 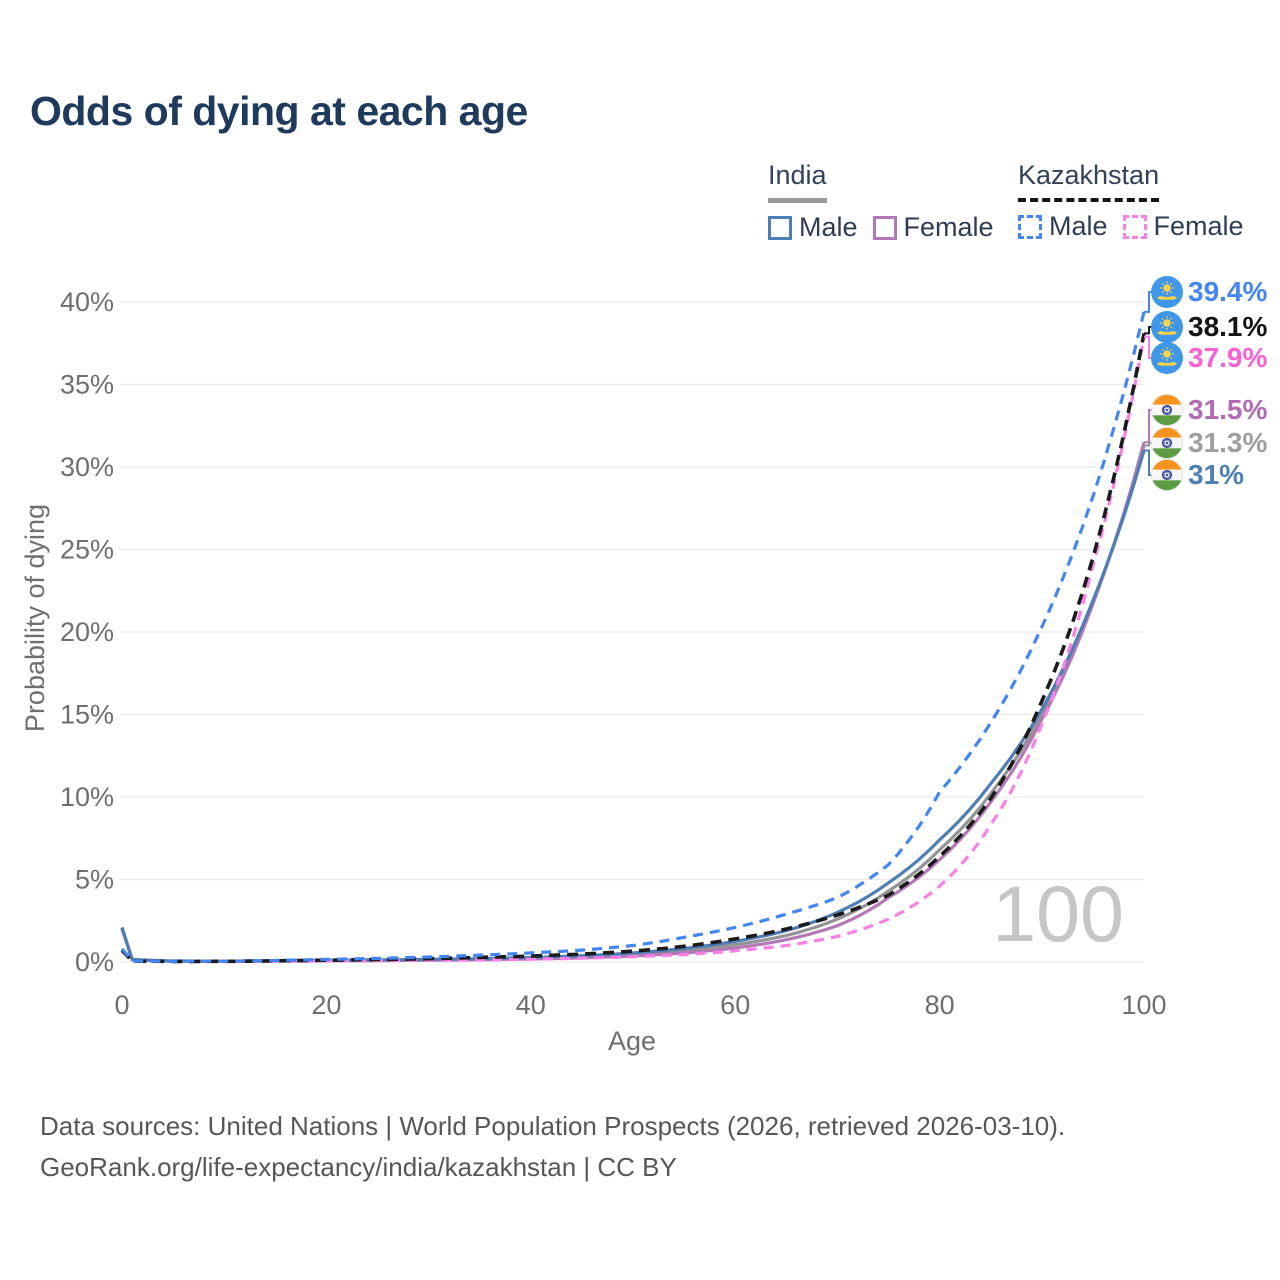 I want to click on x-tick-label: 60, so click(x=735, y=1005).